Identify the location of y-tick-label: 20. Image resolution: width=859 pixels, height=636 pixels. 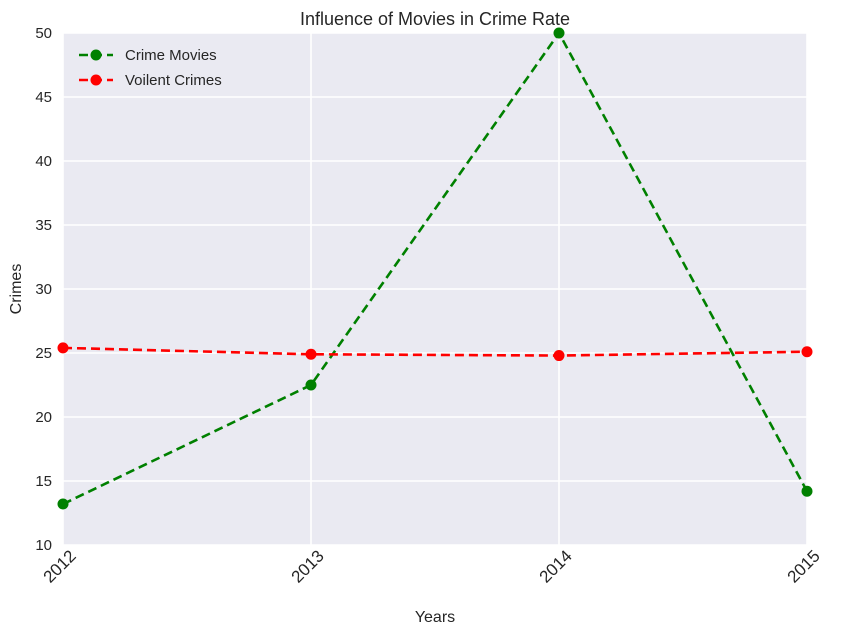
(43, 417).